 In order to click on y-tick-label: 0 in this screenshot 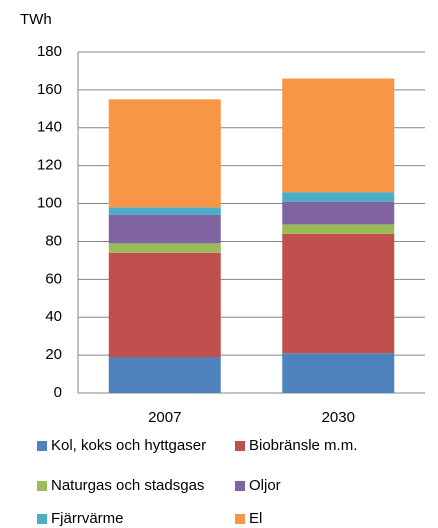, I will do `click(58, 392)`.